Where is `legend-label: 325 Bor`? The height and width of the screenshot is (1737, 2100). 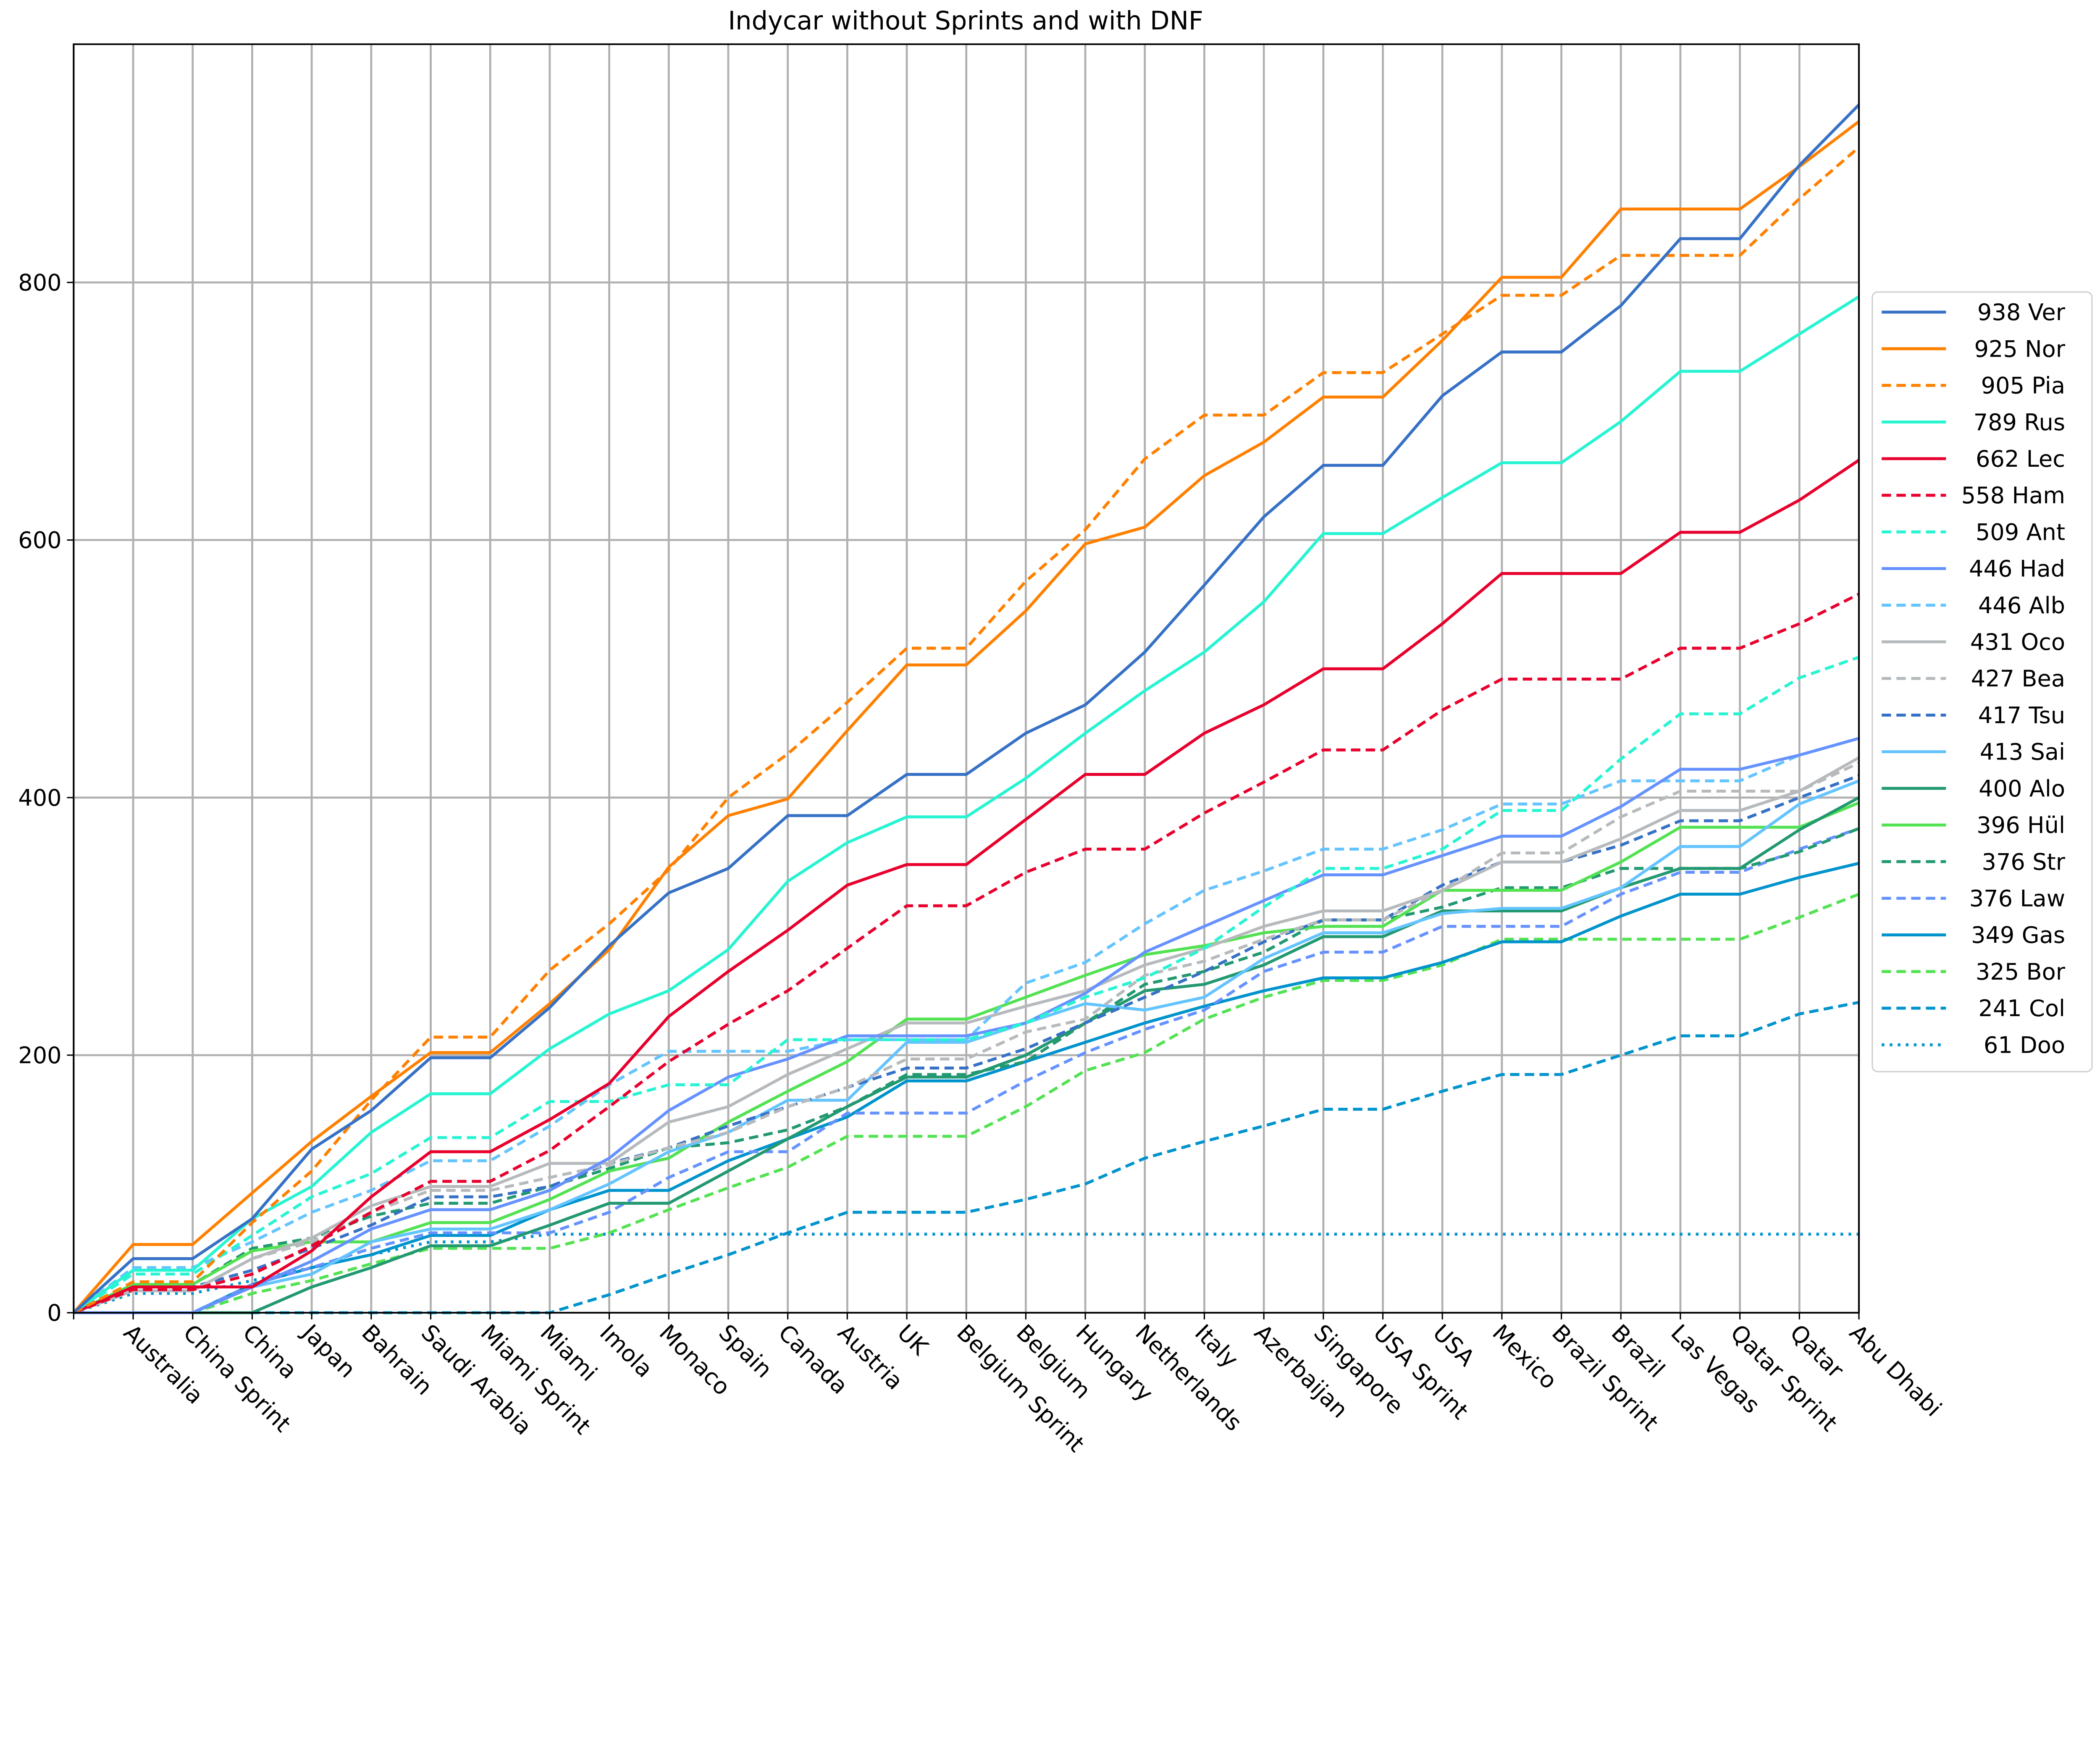 legend-label: 325 Bor is located at coordinates (2021, 972).